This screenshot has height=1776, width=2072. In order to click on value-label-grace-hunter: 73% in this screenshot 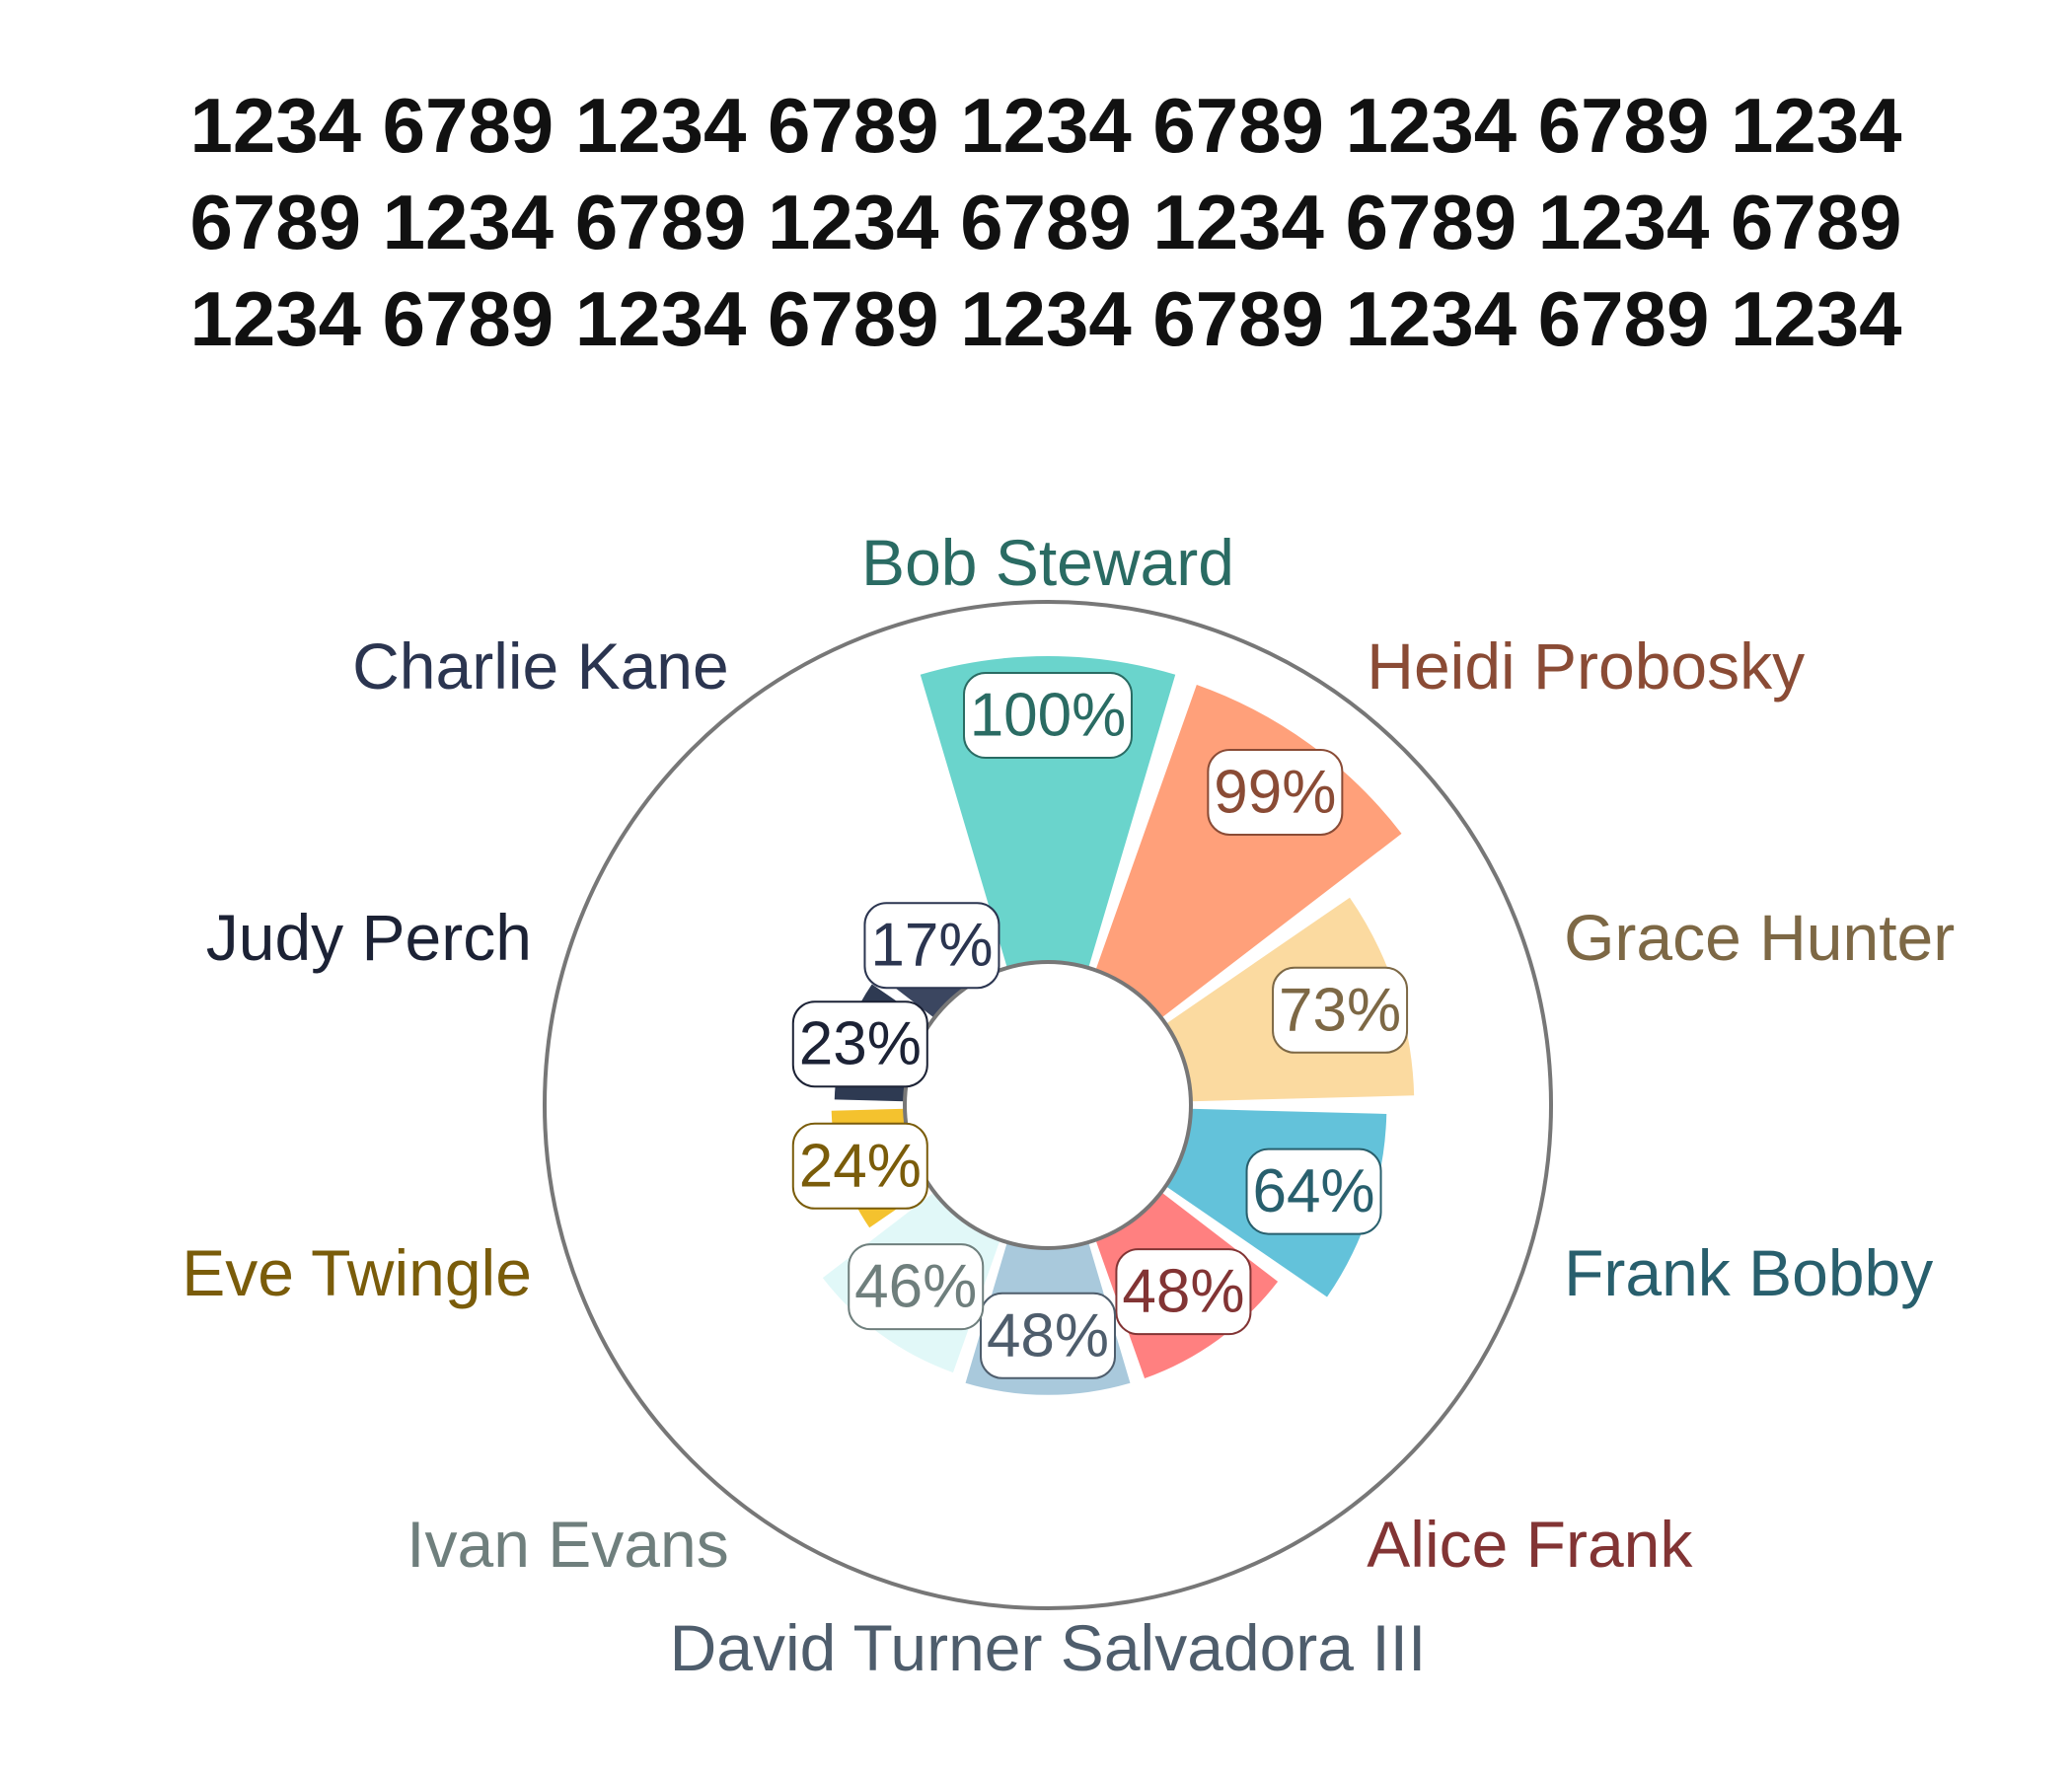, I will do `click(1341, 1010)`.